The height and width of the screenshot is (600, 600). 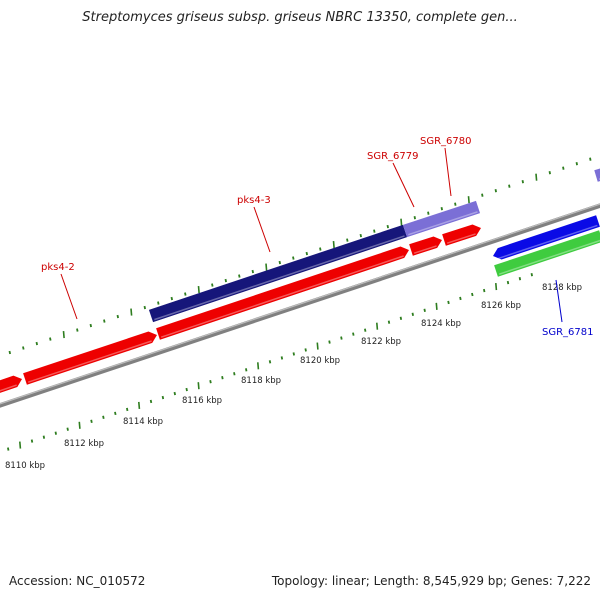 I want to click on scale-label: 8116 kbp, so click(x=202, y=401).